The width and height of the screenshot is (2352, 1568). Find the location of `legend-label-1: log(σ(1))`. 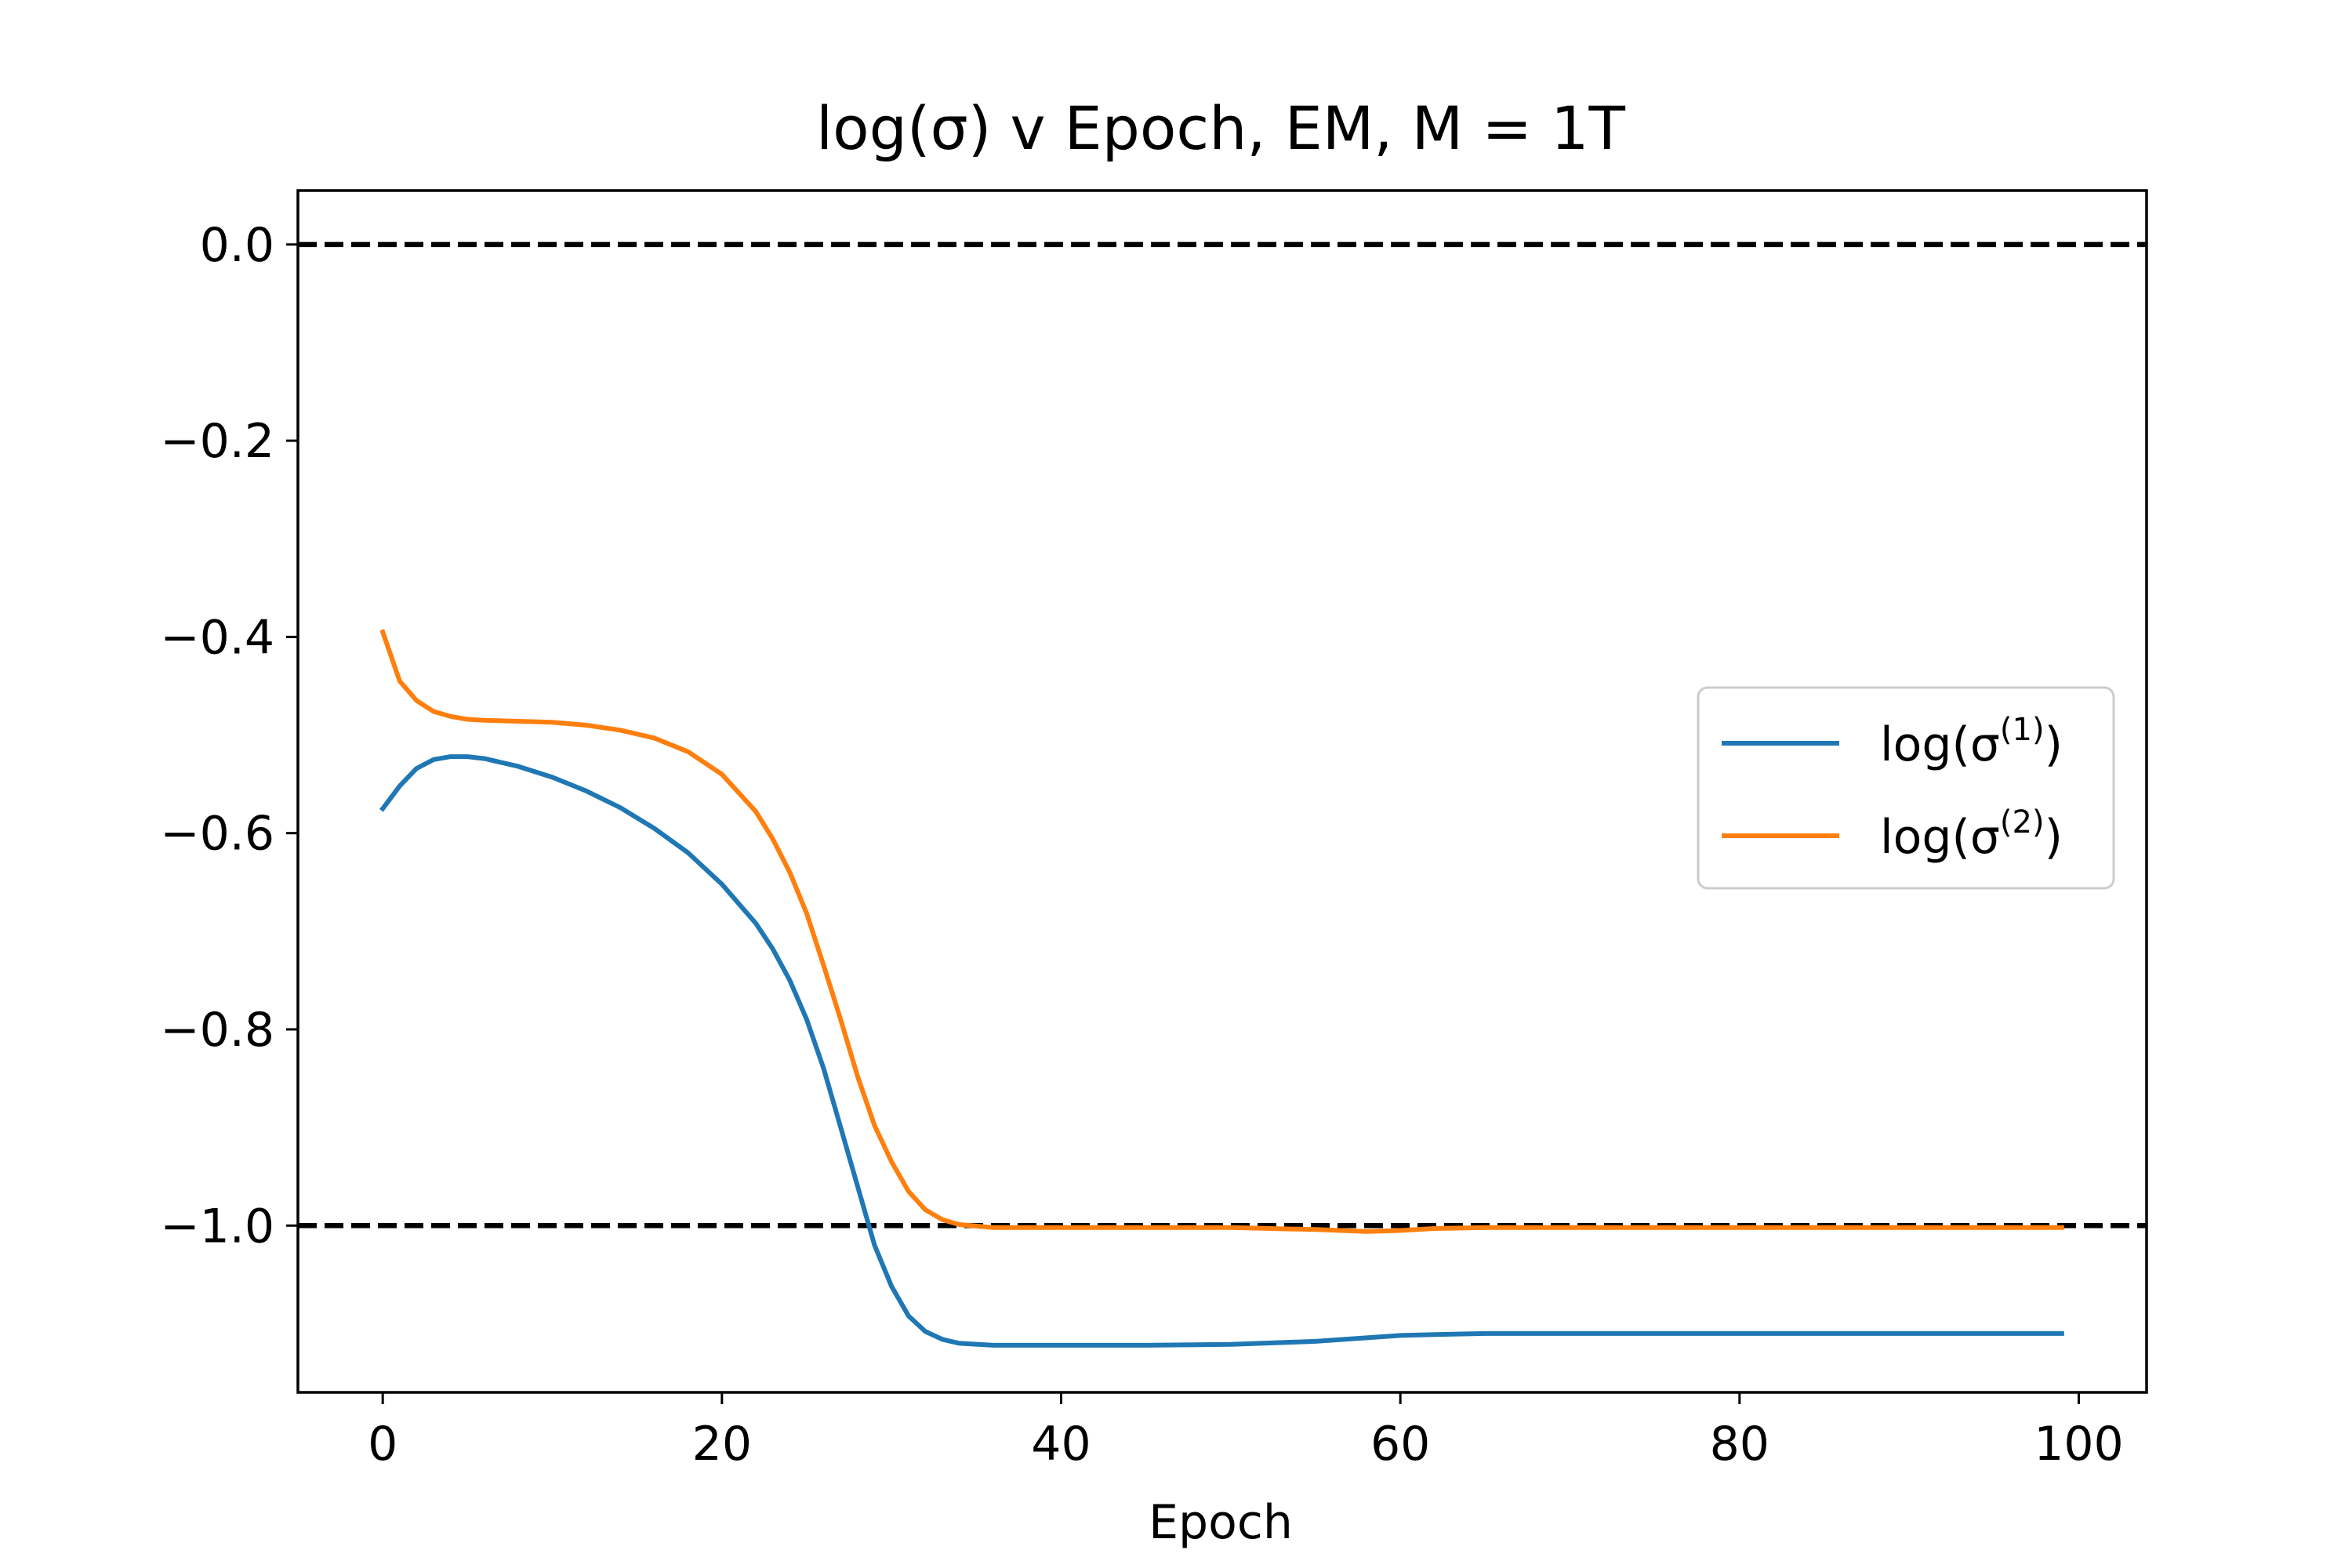

legend-label-1: log(σ(1)) is located at coordinates (1971, 742).